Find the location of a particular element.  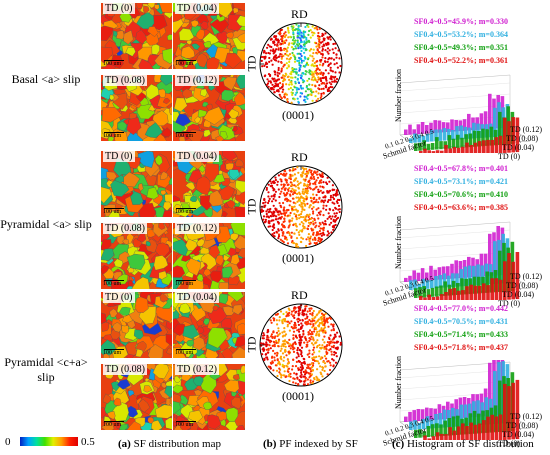

hist-stat-line: SF0.4~0.5=63.6%; m=0.385 is located at coordinates (461, 207).